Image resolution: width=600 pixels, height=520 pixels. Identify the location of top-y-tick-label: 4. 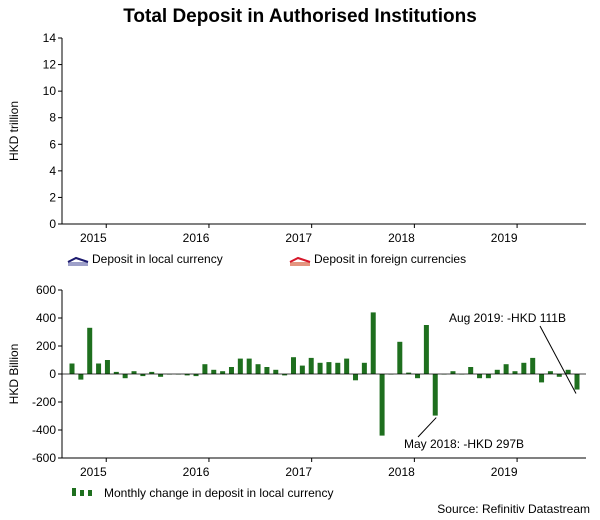
(52, 171).